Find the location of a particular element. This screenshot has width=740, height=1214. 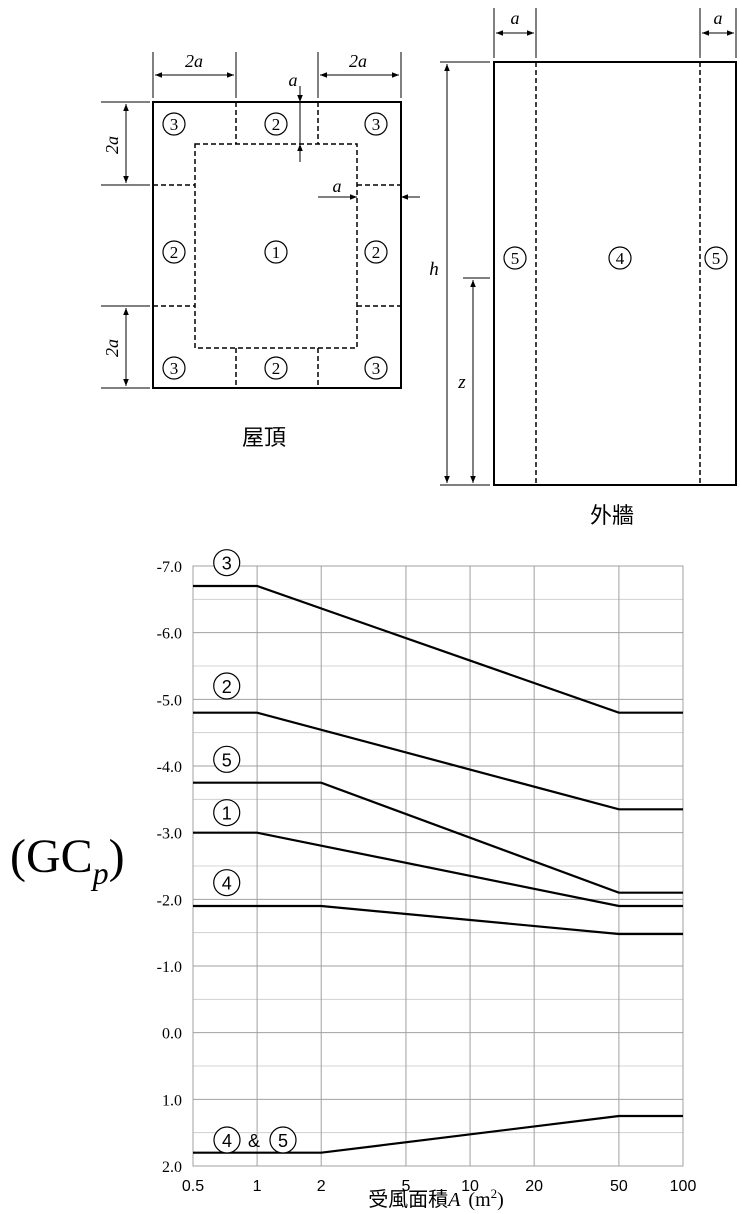

x-tick-label: 100 is located at coordinates (683, 1186).